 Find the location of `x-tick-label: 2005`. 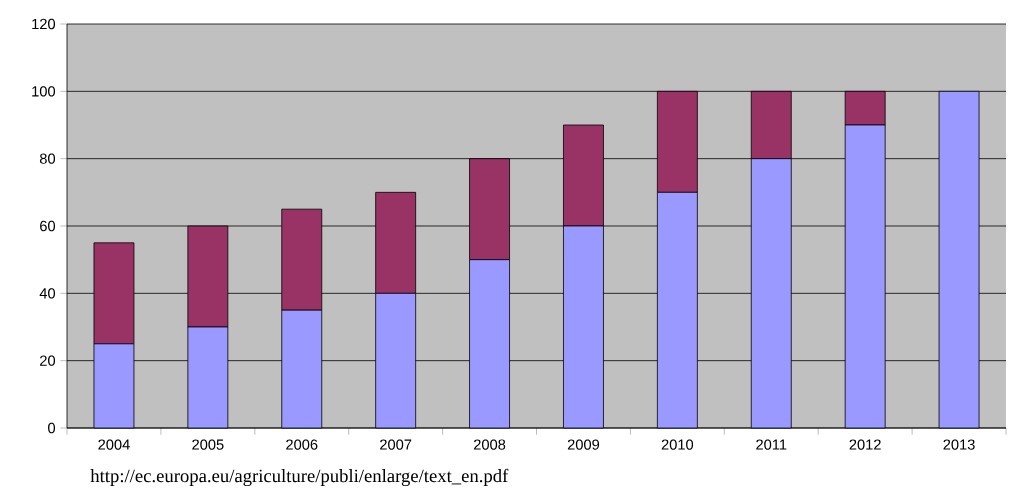

x-tick-label: 2005 is located at coordinates (208, 444).